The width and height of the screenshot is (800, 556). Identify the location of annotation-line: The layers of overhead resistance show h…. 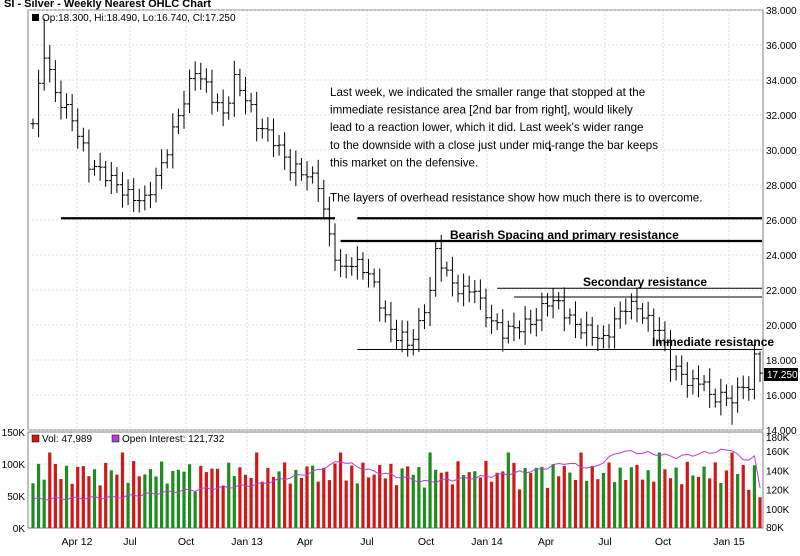
(516, 198).